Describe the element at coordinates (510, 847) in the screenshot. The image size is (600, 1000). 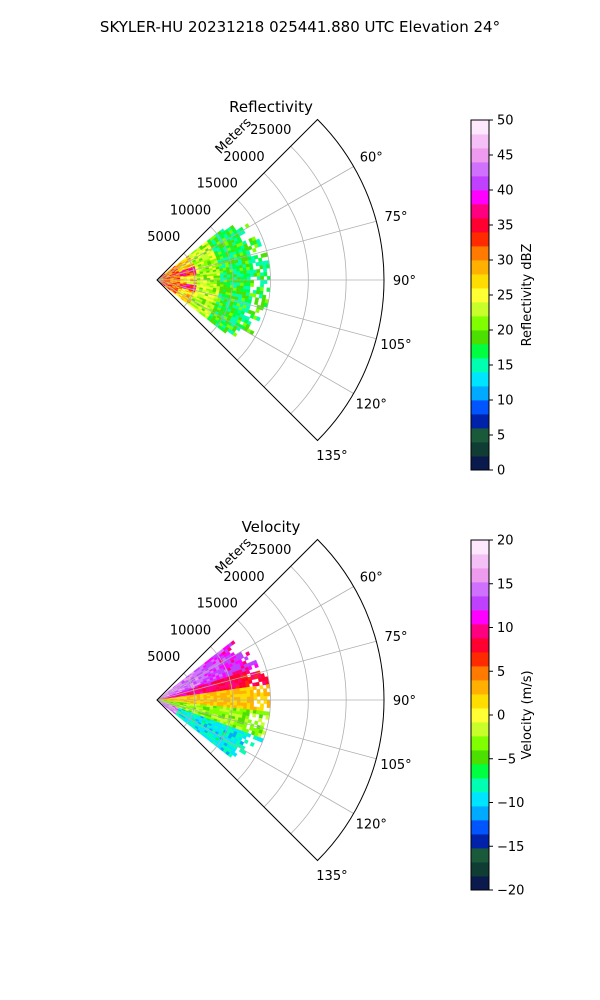
I see `colorbar-tick-label: −15` at that location.